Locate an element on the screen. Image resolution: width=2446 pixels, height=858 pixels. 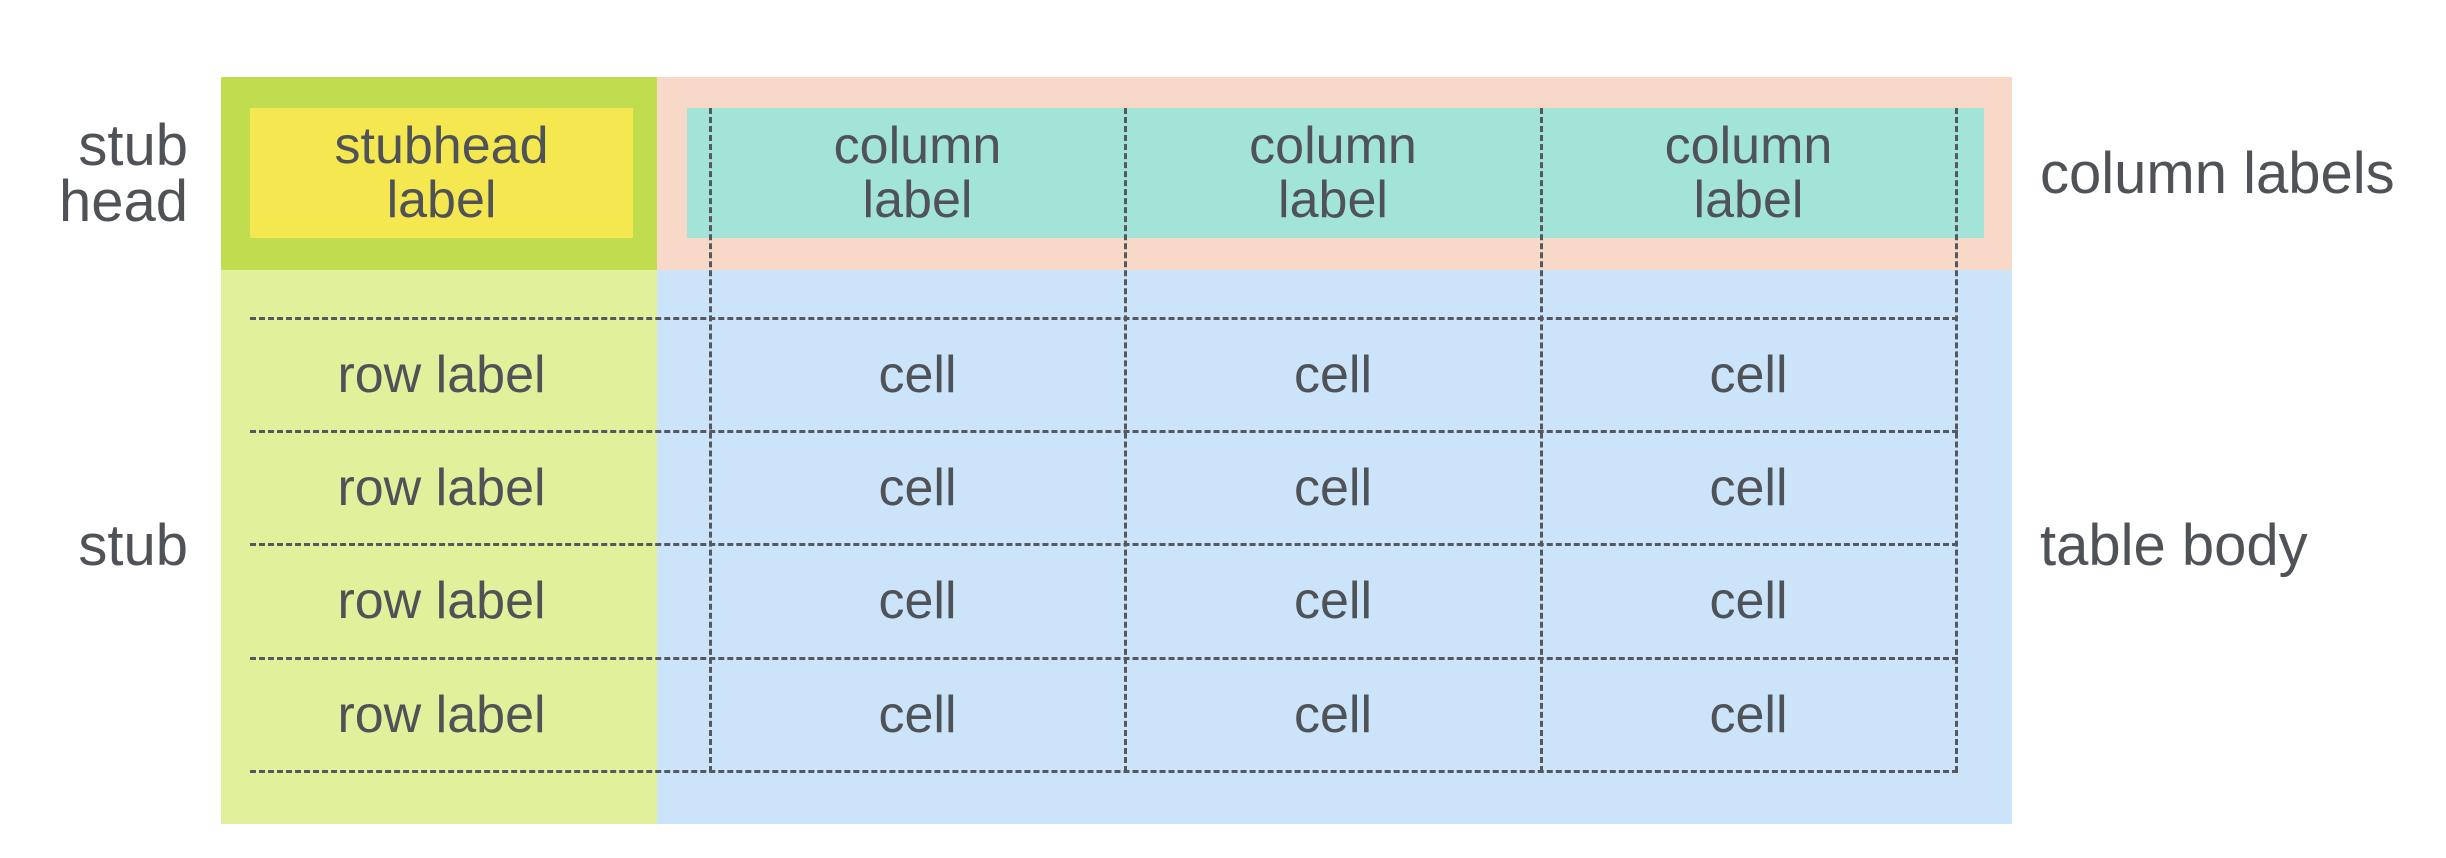
cell-r4-c1: cell is located at coordinates (917, 714).